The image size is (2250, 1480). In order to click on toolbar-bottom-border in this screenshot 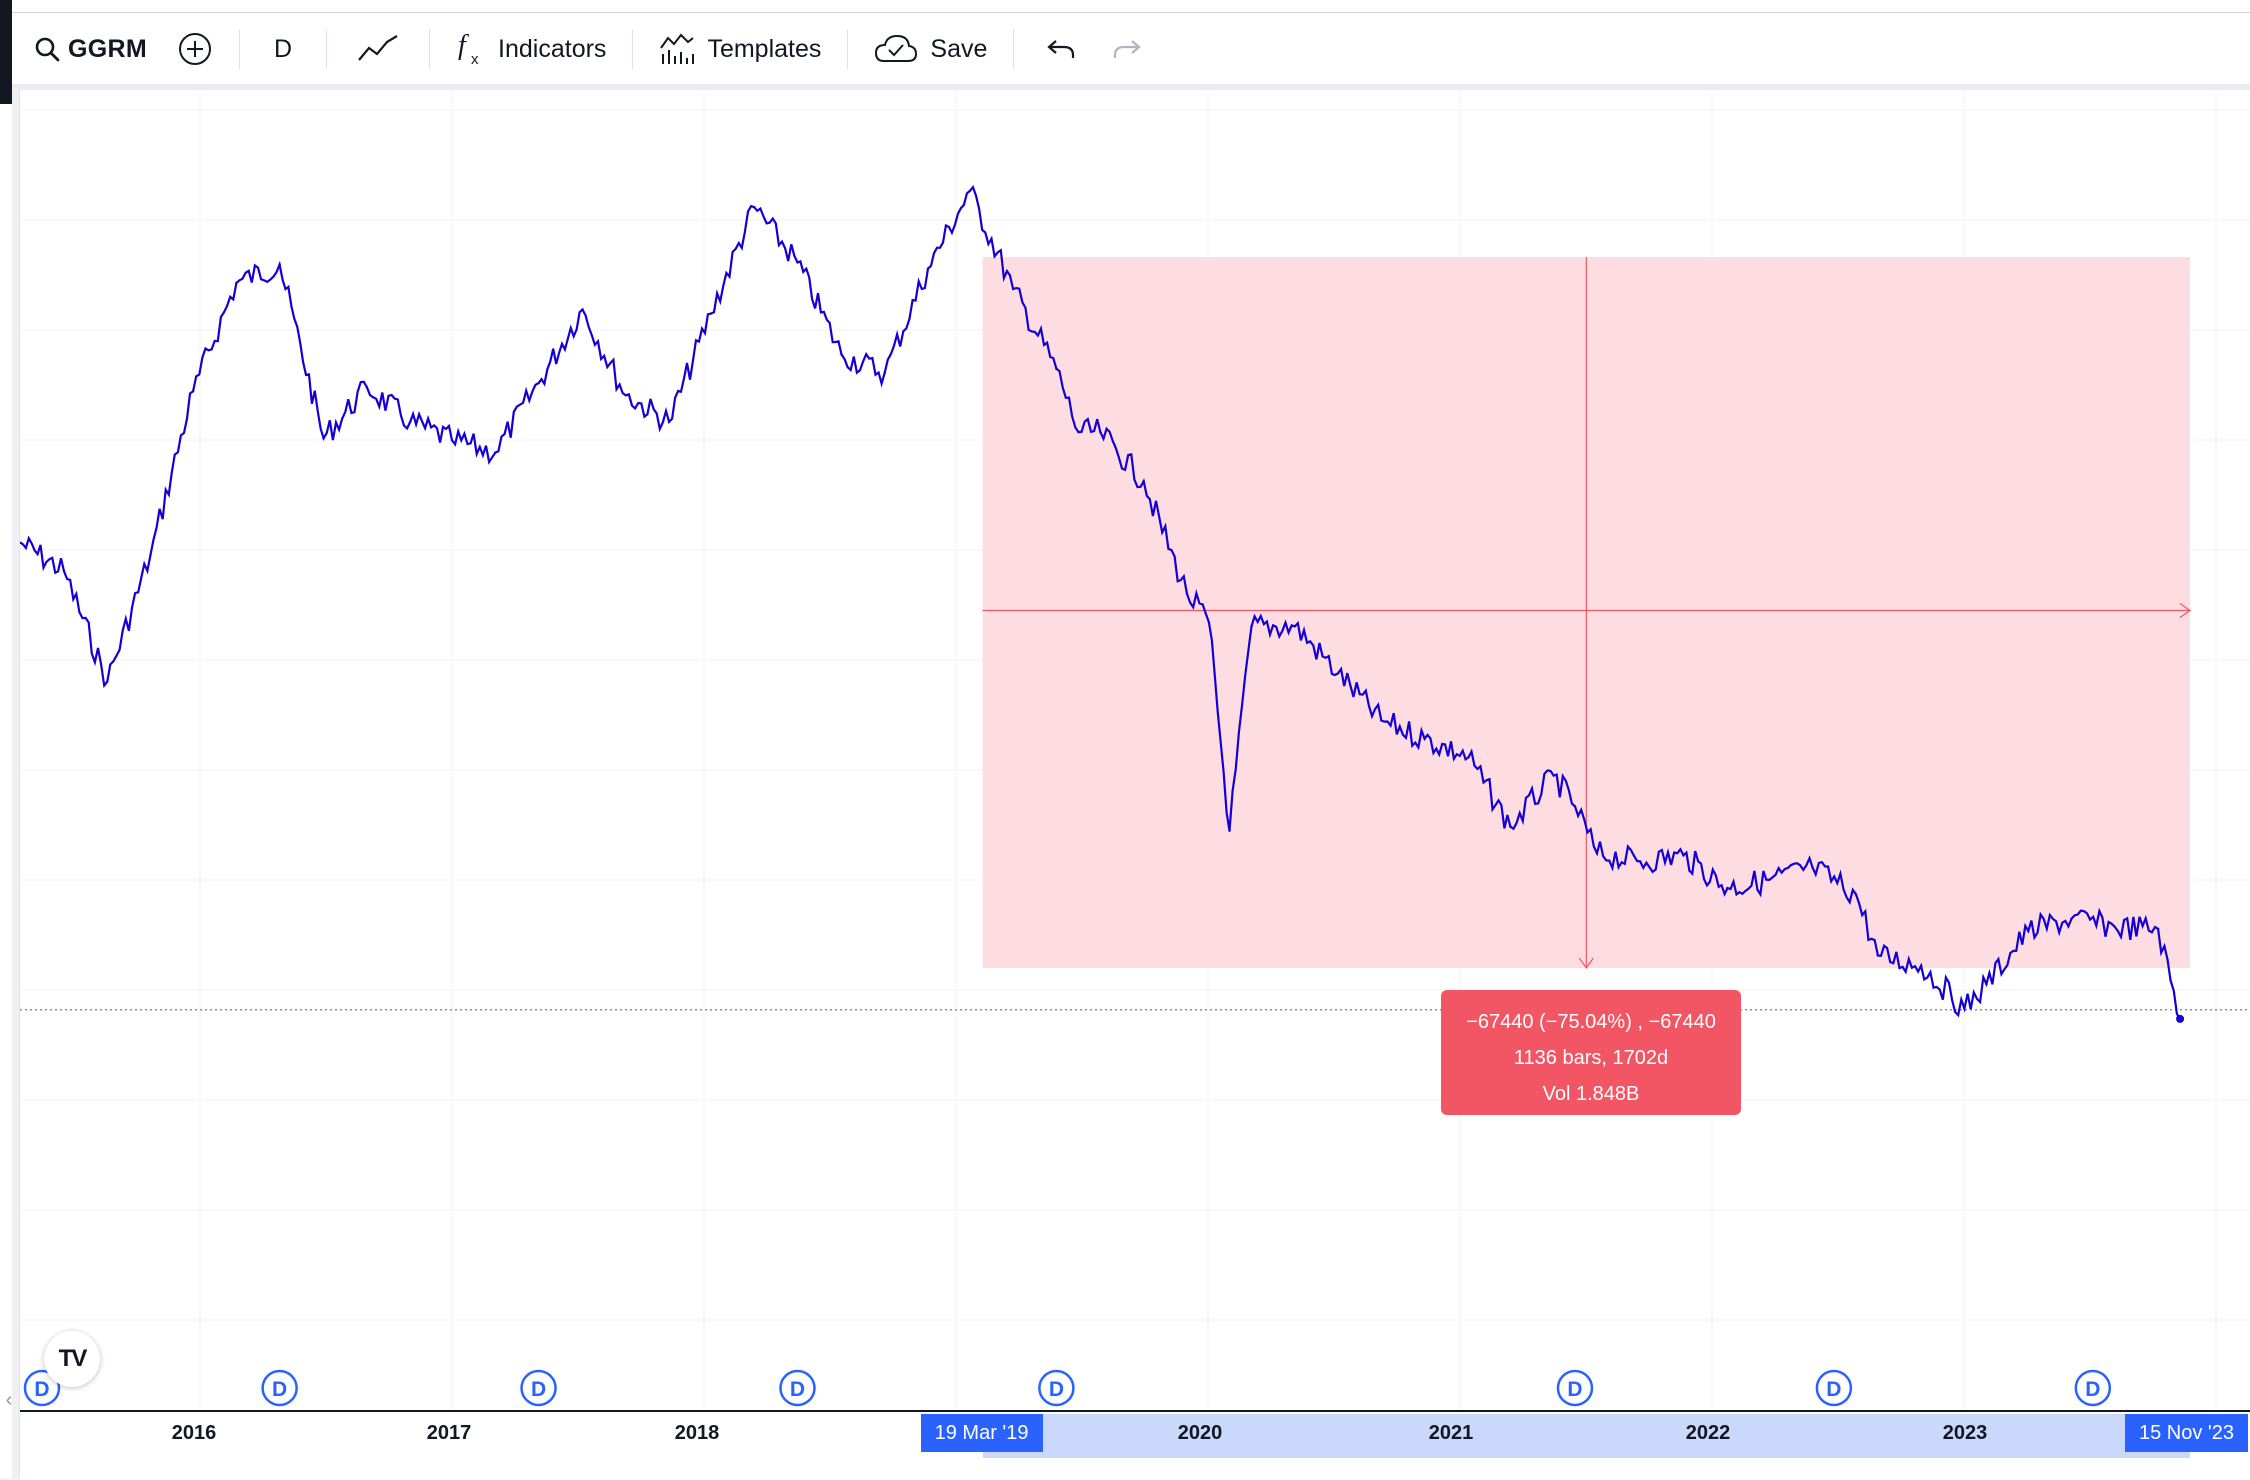, I will do `click(1131, 87)`.